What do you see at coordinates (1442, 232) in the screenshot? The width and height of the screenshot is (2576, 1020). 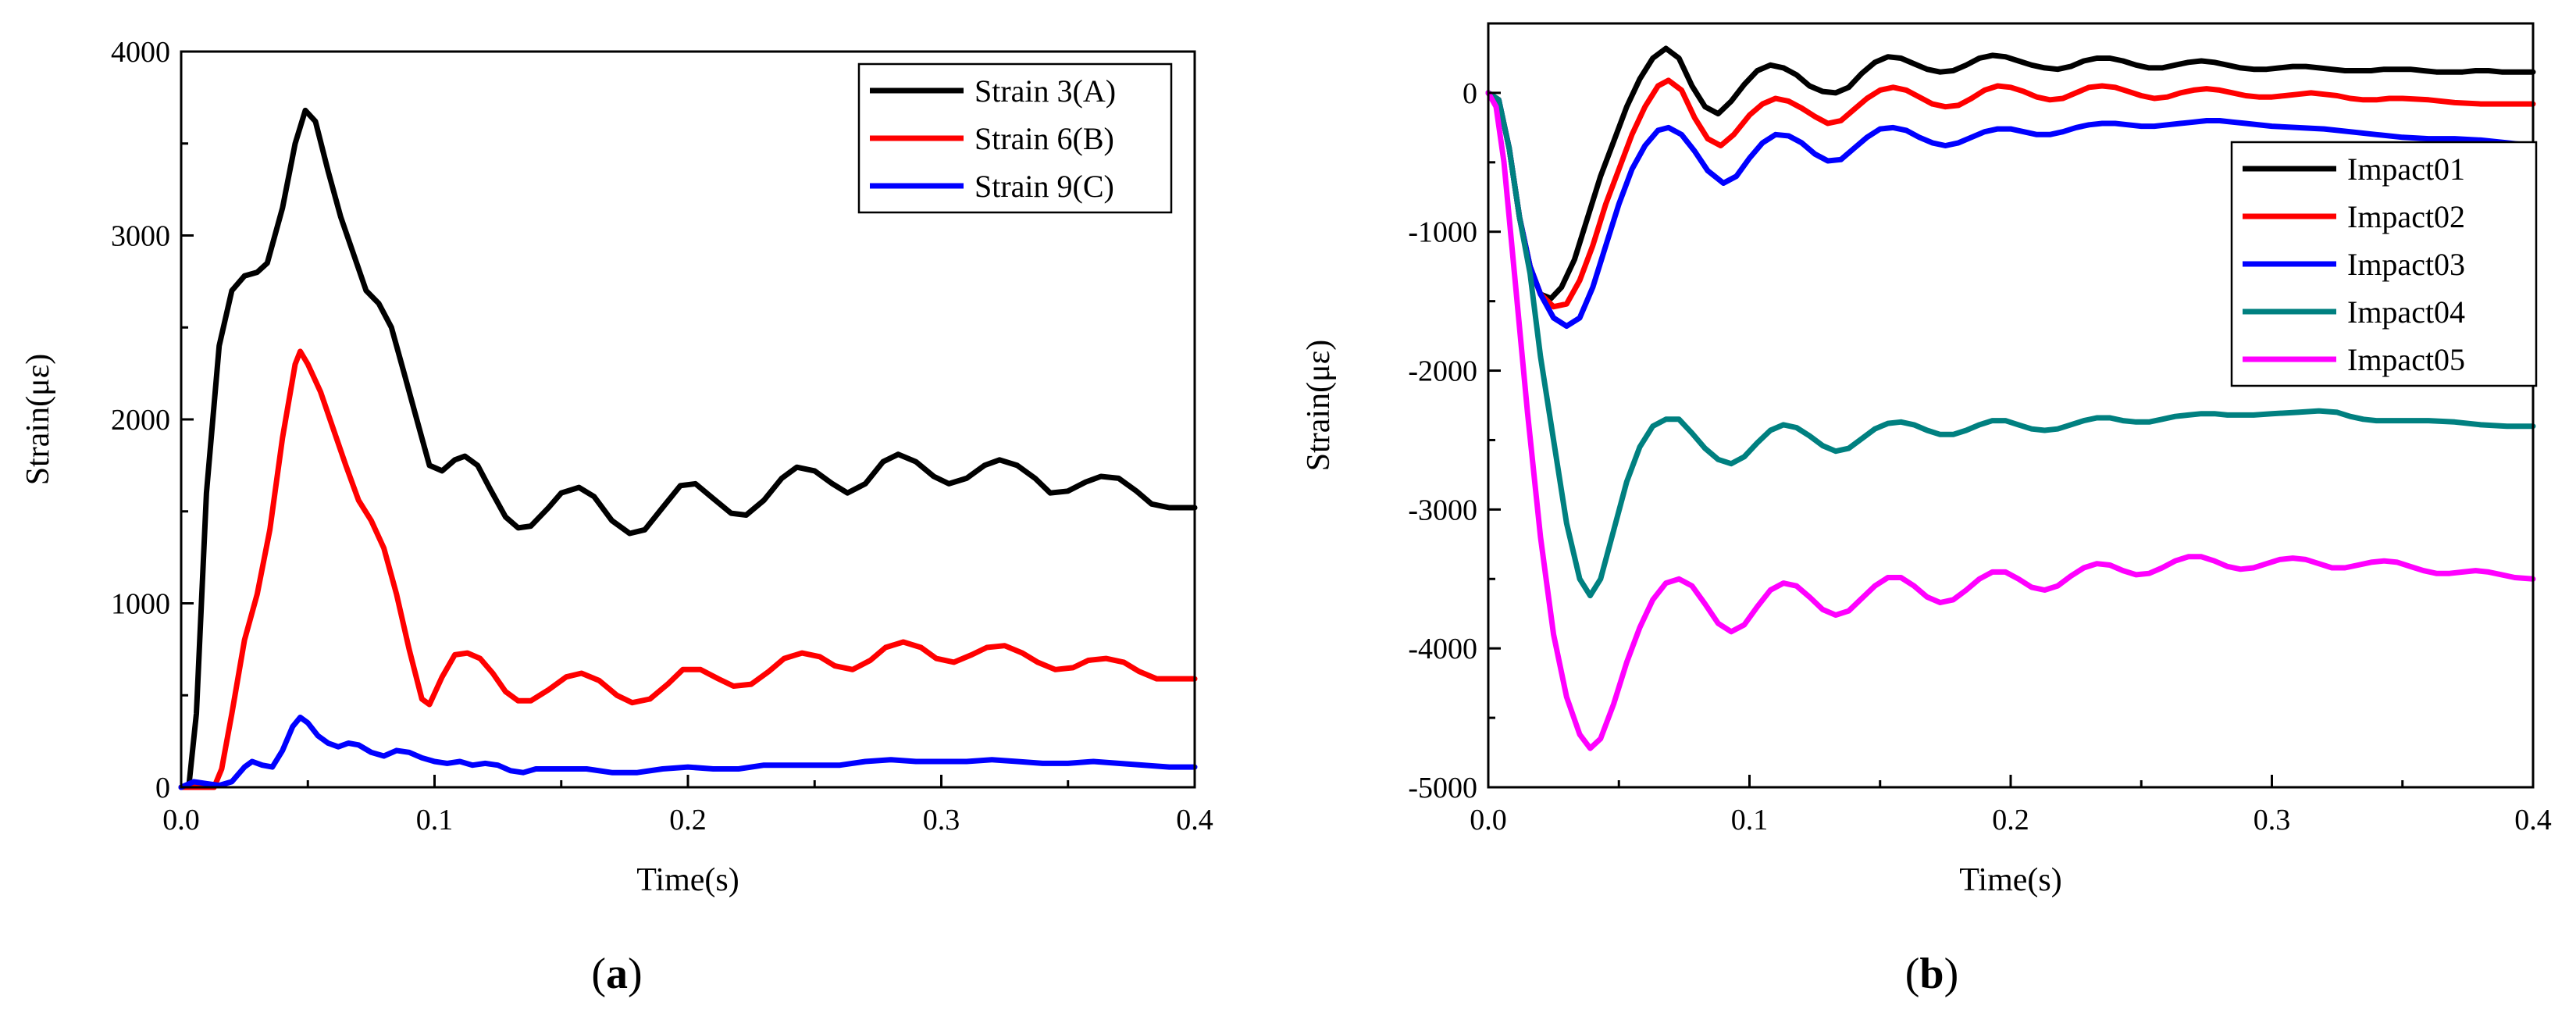 I see `panel-b-y-tick-label: -1000` at bounding box center [1442, 232].